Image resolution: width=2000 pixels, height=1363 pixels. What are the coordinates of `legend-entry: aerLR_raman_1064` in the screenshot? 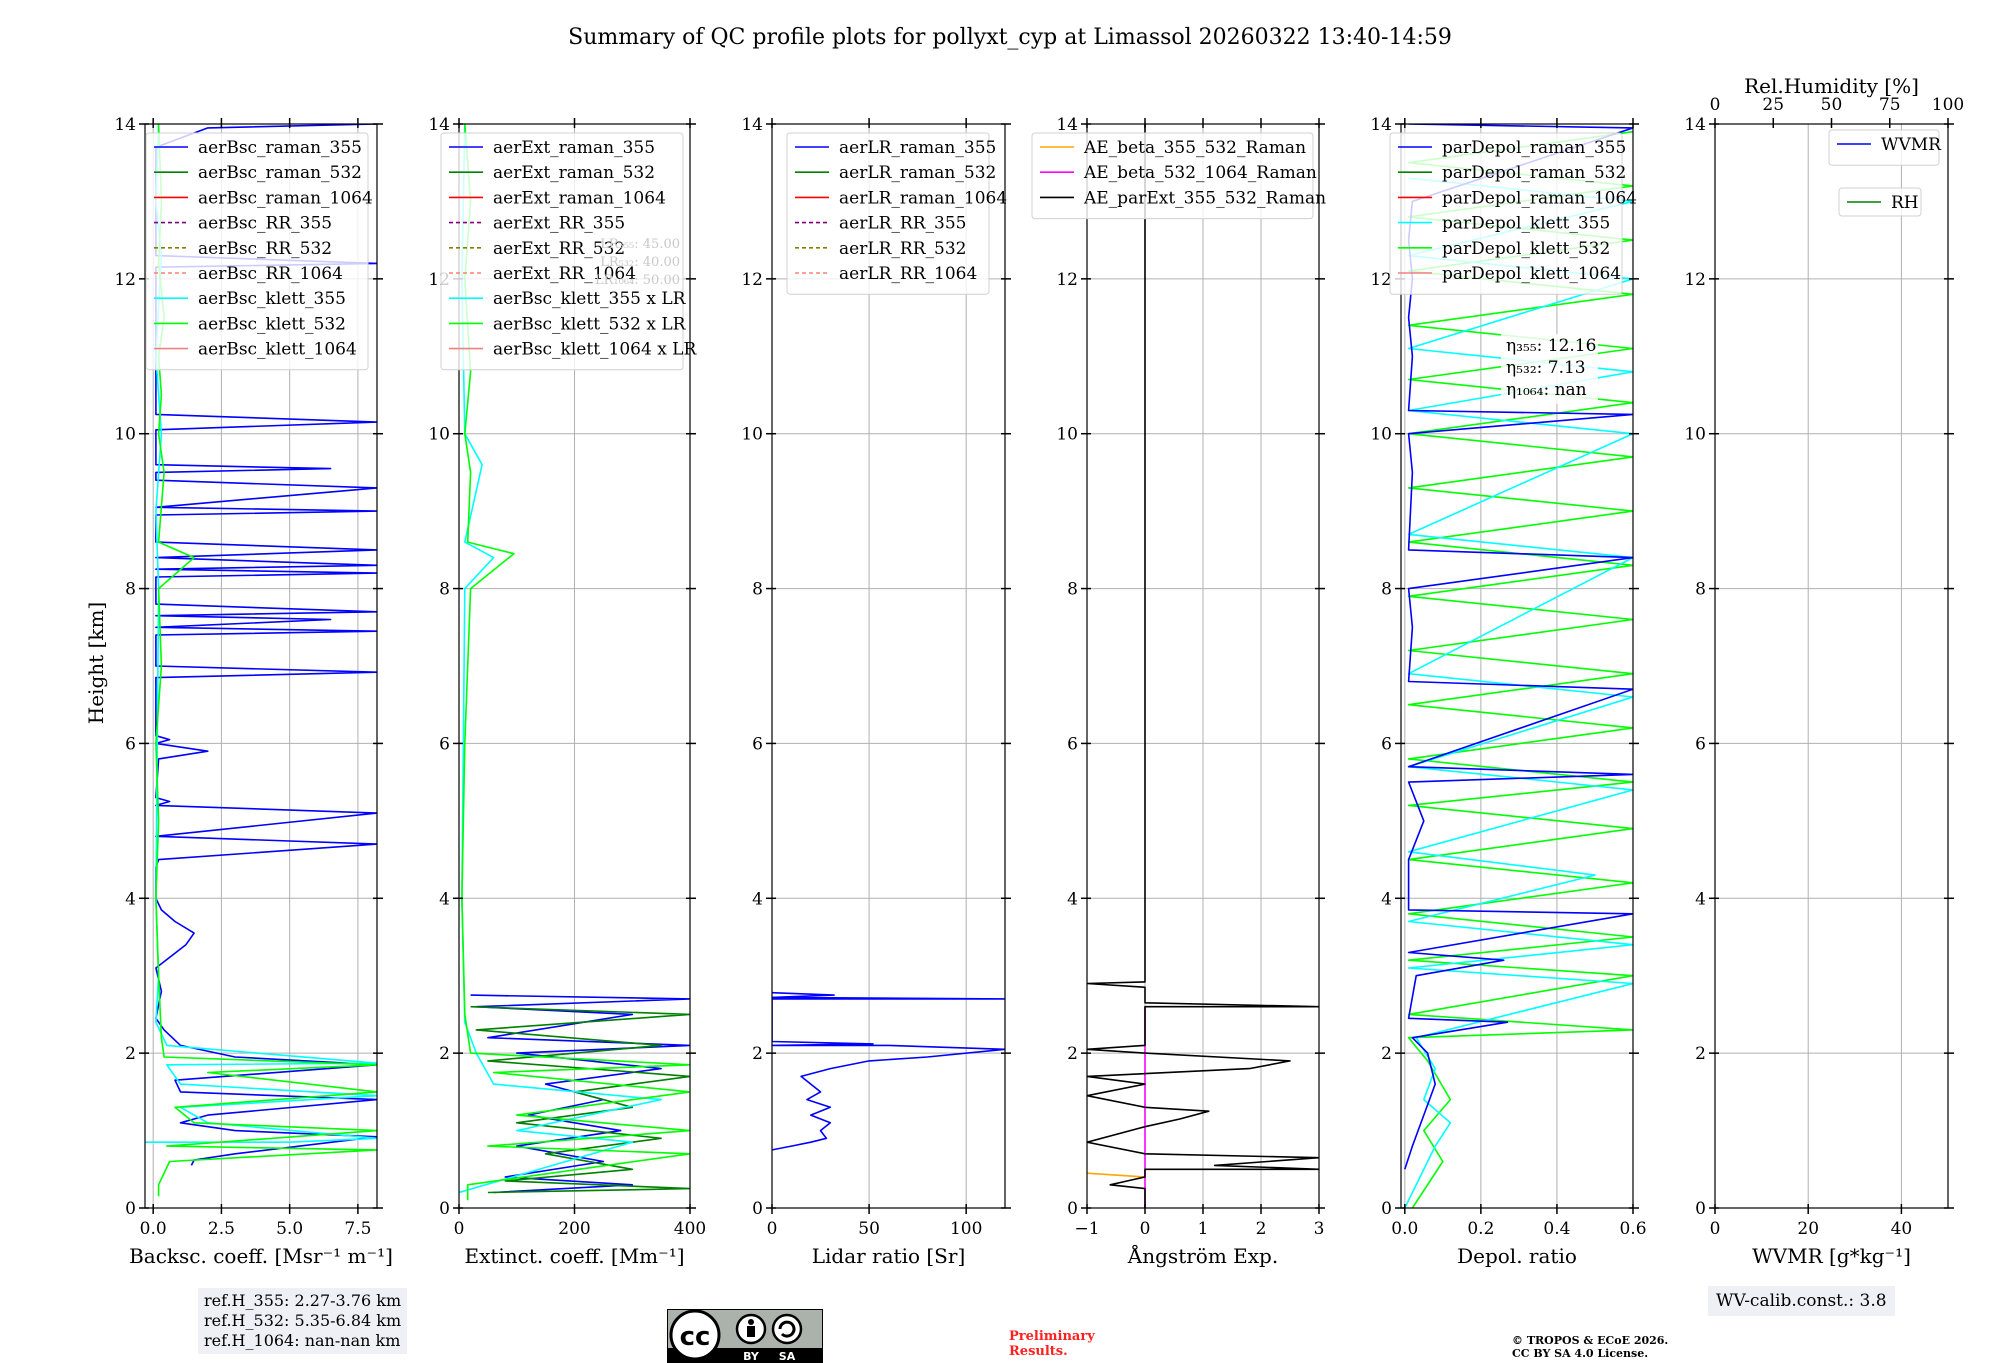 It's located at (923, 198).